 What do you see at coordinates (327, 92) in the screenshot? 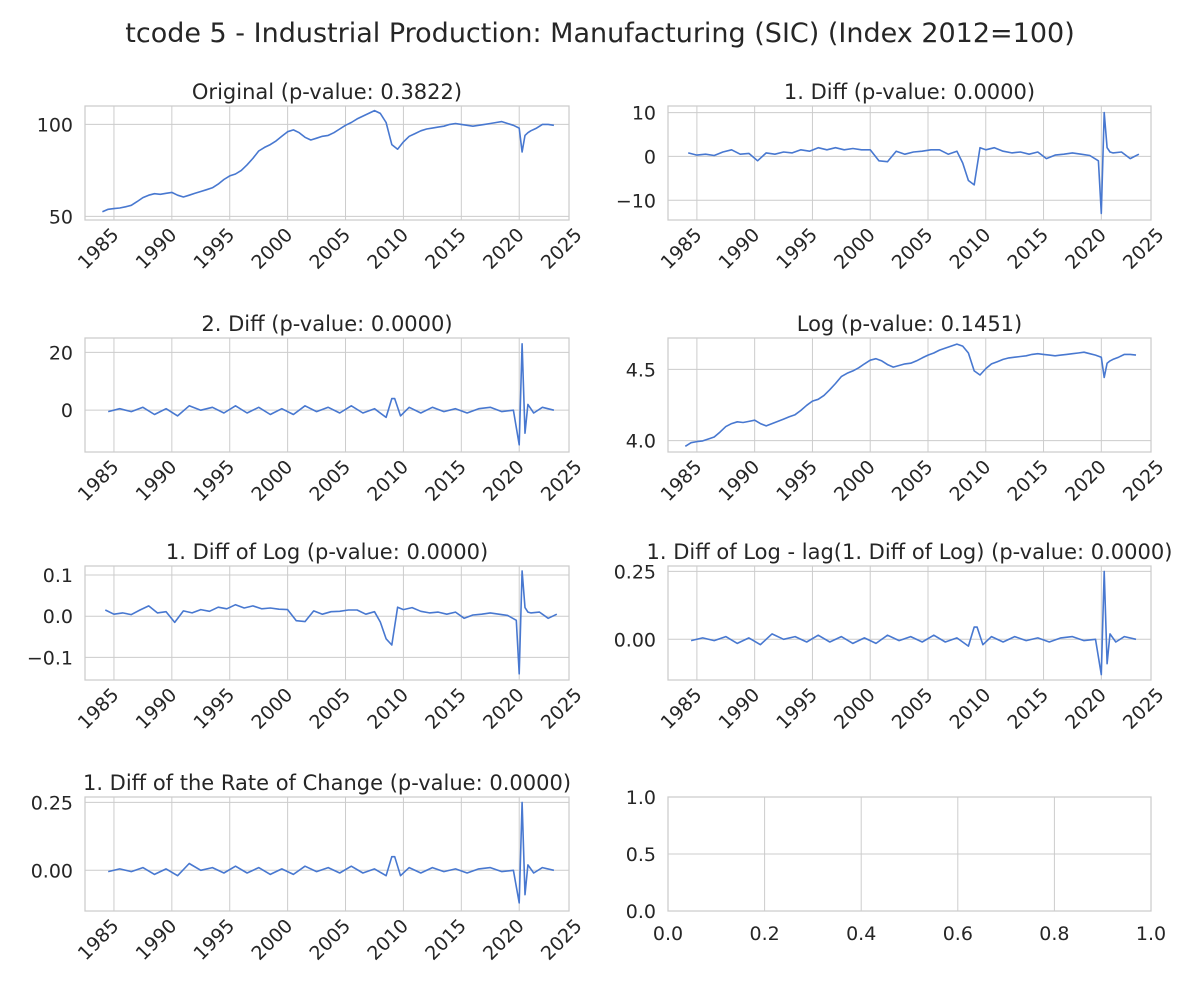
I see `subplot-title: Original (p-value: 0.3822)` at bounding box center [327, 92].